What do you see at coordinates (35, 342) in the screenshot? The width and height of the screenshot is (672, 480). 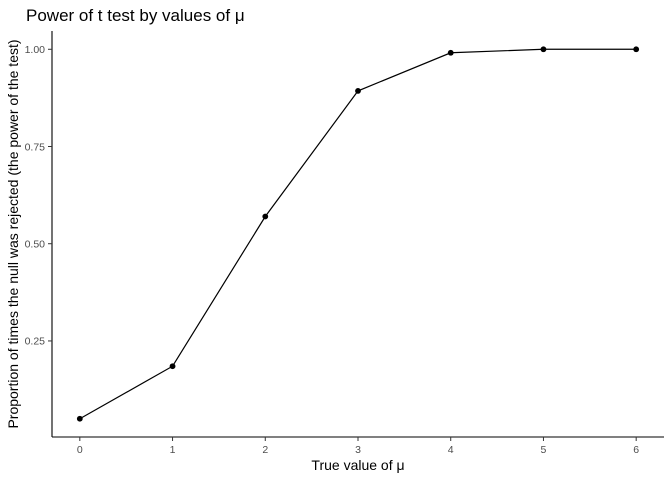 I see `y-tick-label: 0.25` at bounding box center [35, 342].